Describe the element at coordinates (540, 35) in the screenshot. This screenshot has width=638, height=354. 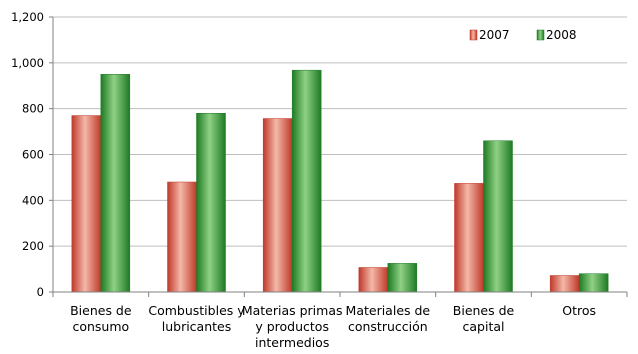
I see `legend-swatch-2008` at that location.